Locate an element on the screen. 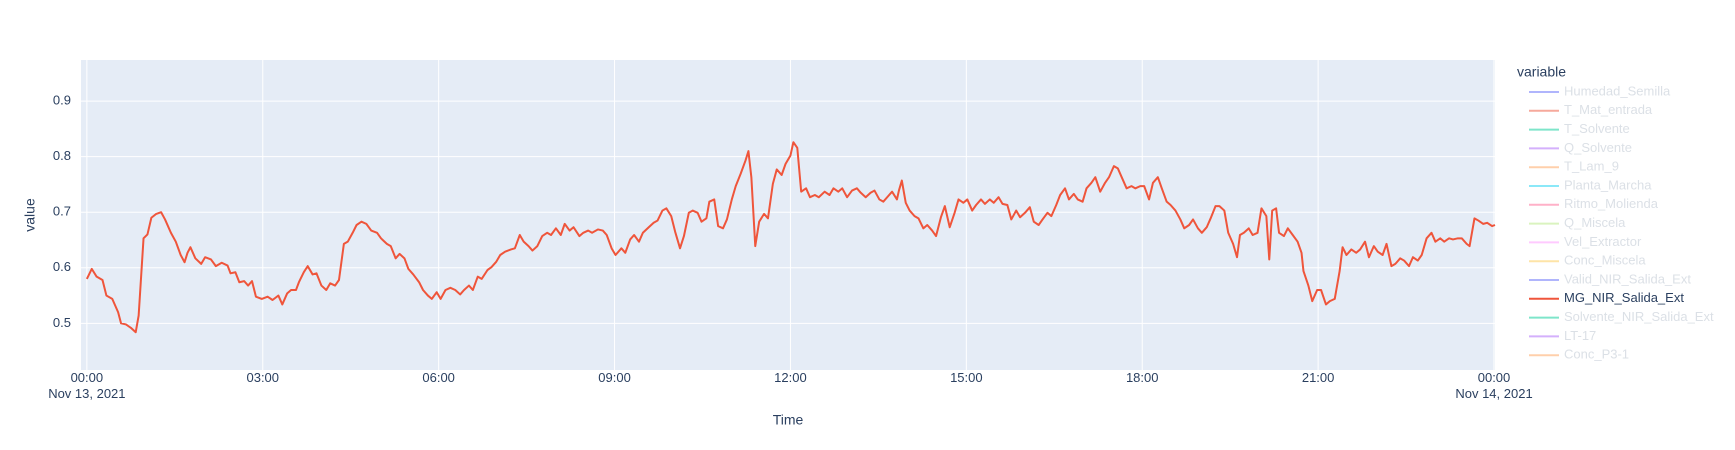 The height and width of the screenshot is (450, 1735). x-tick-label: 12:00 is located at coordinates (790, 377).